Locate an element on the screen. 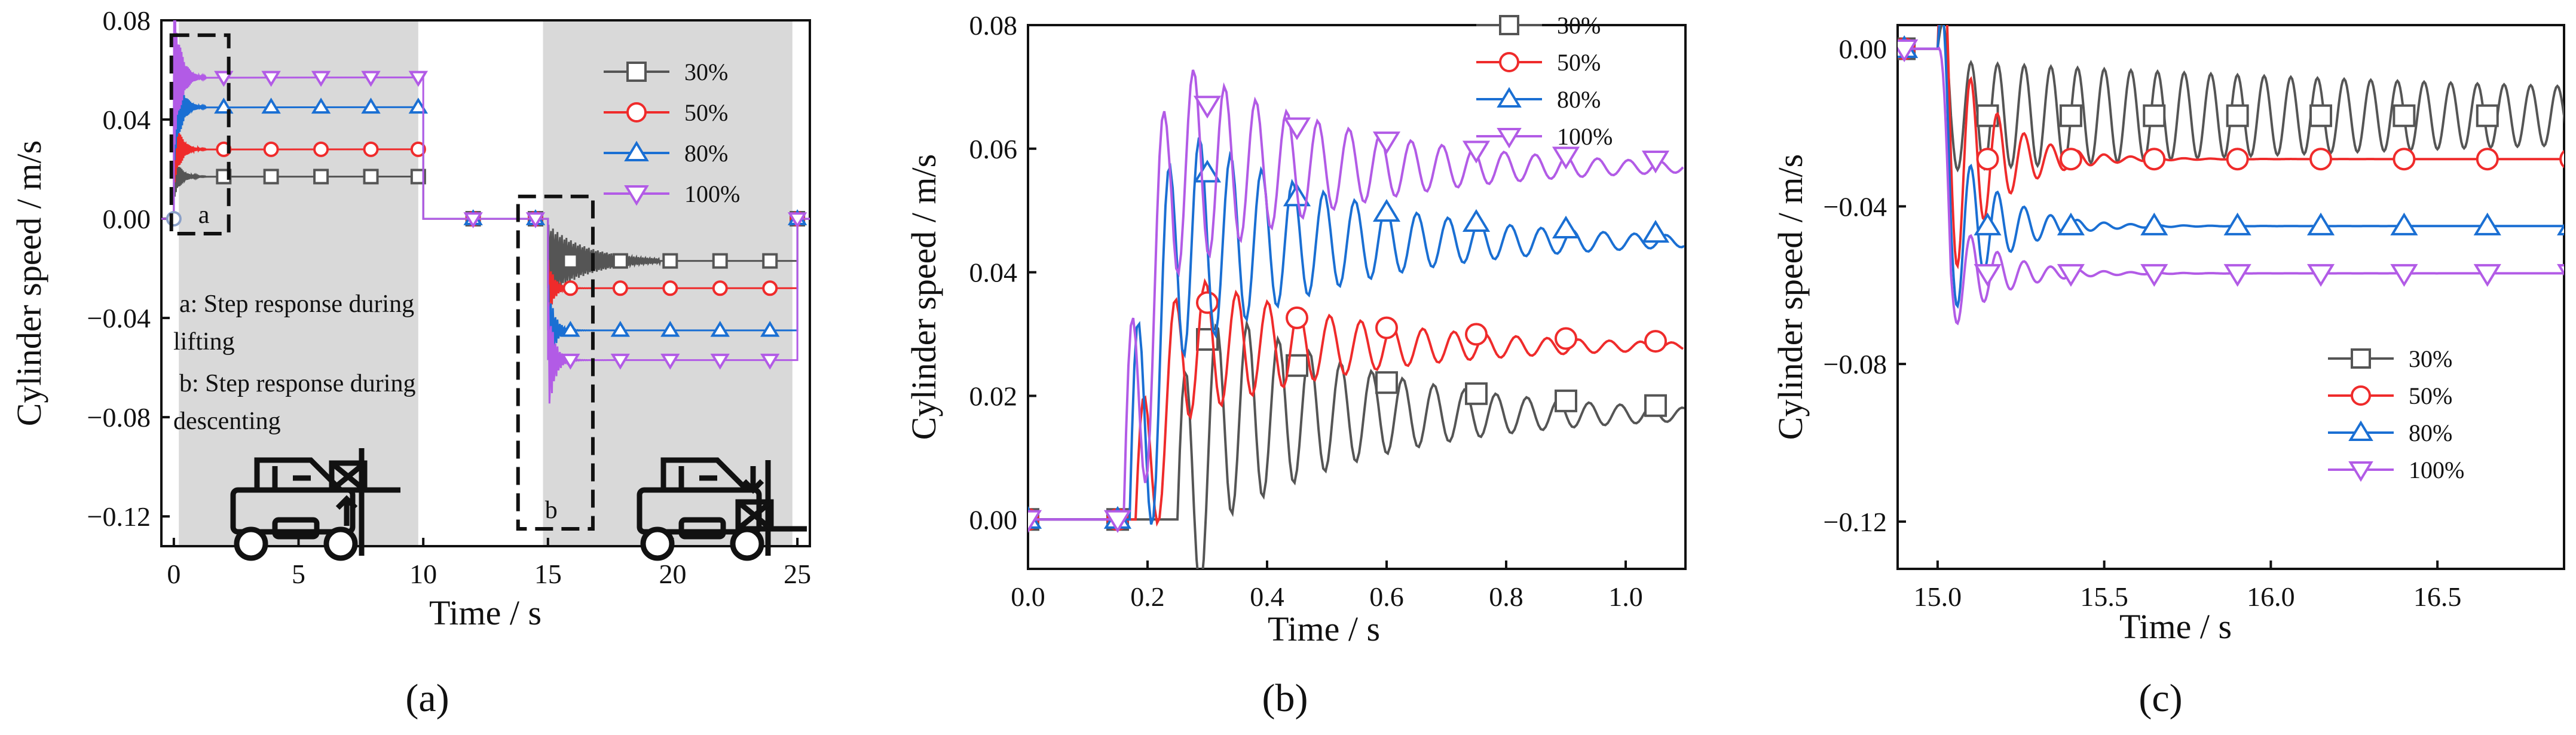 The height and width of the screenshot is (735, 2576). x-tick-label: 20 is located at coordinates (672, 574).